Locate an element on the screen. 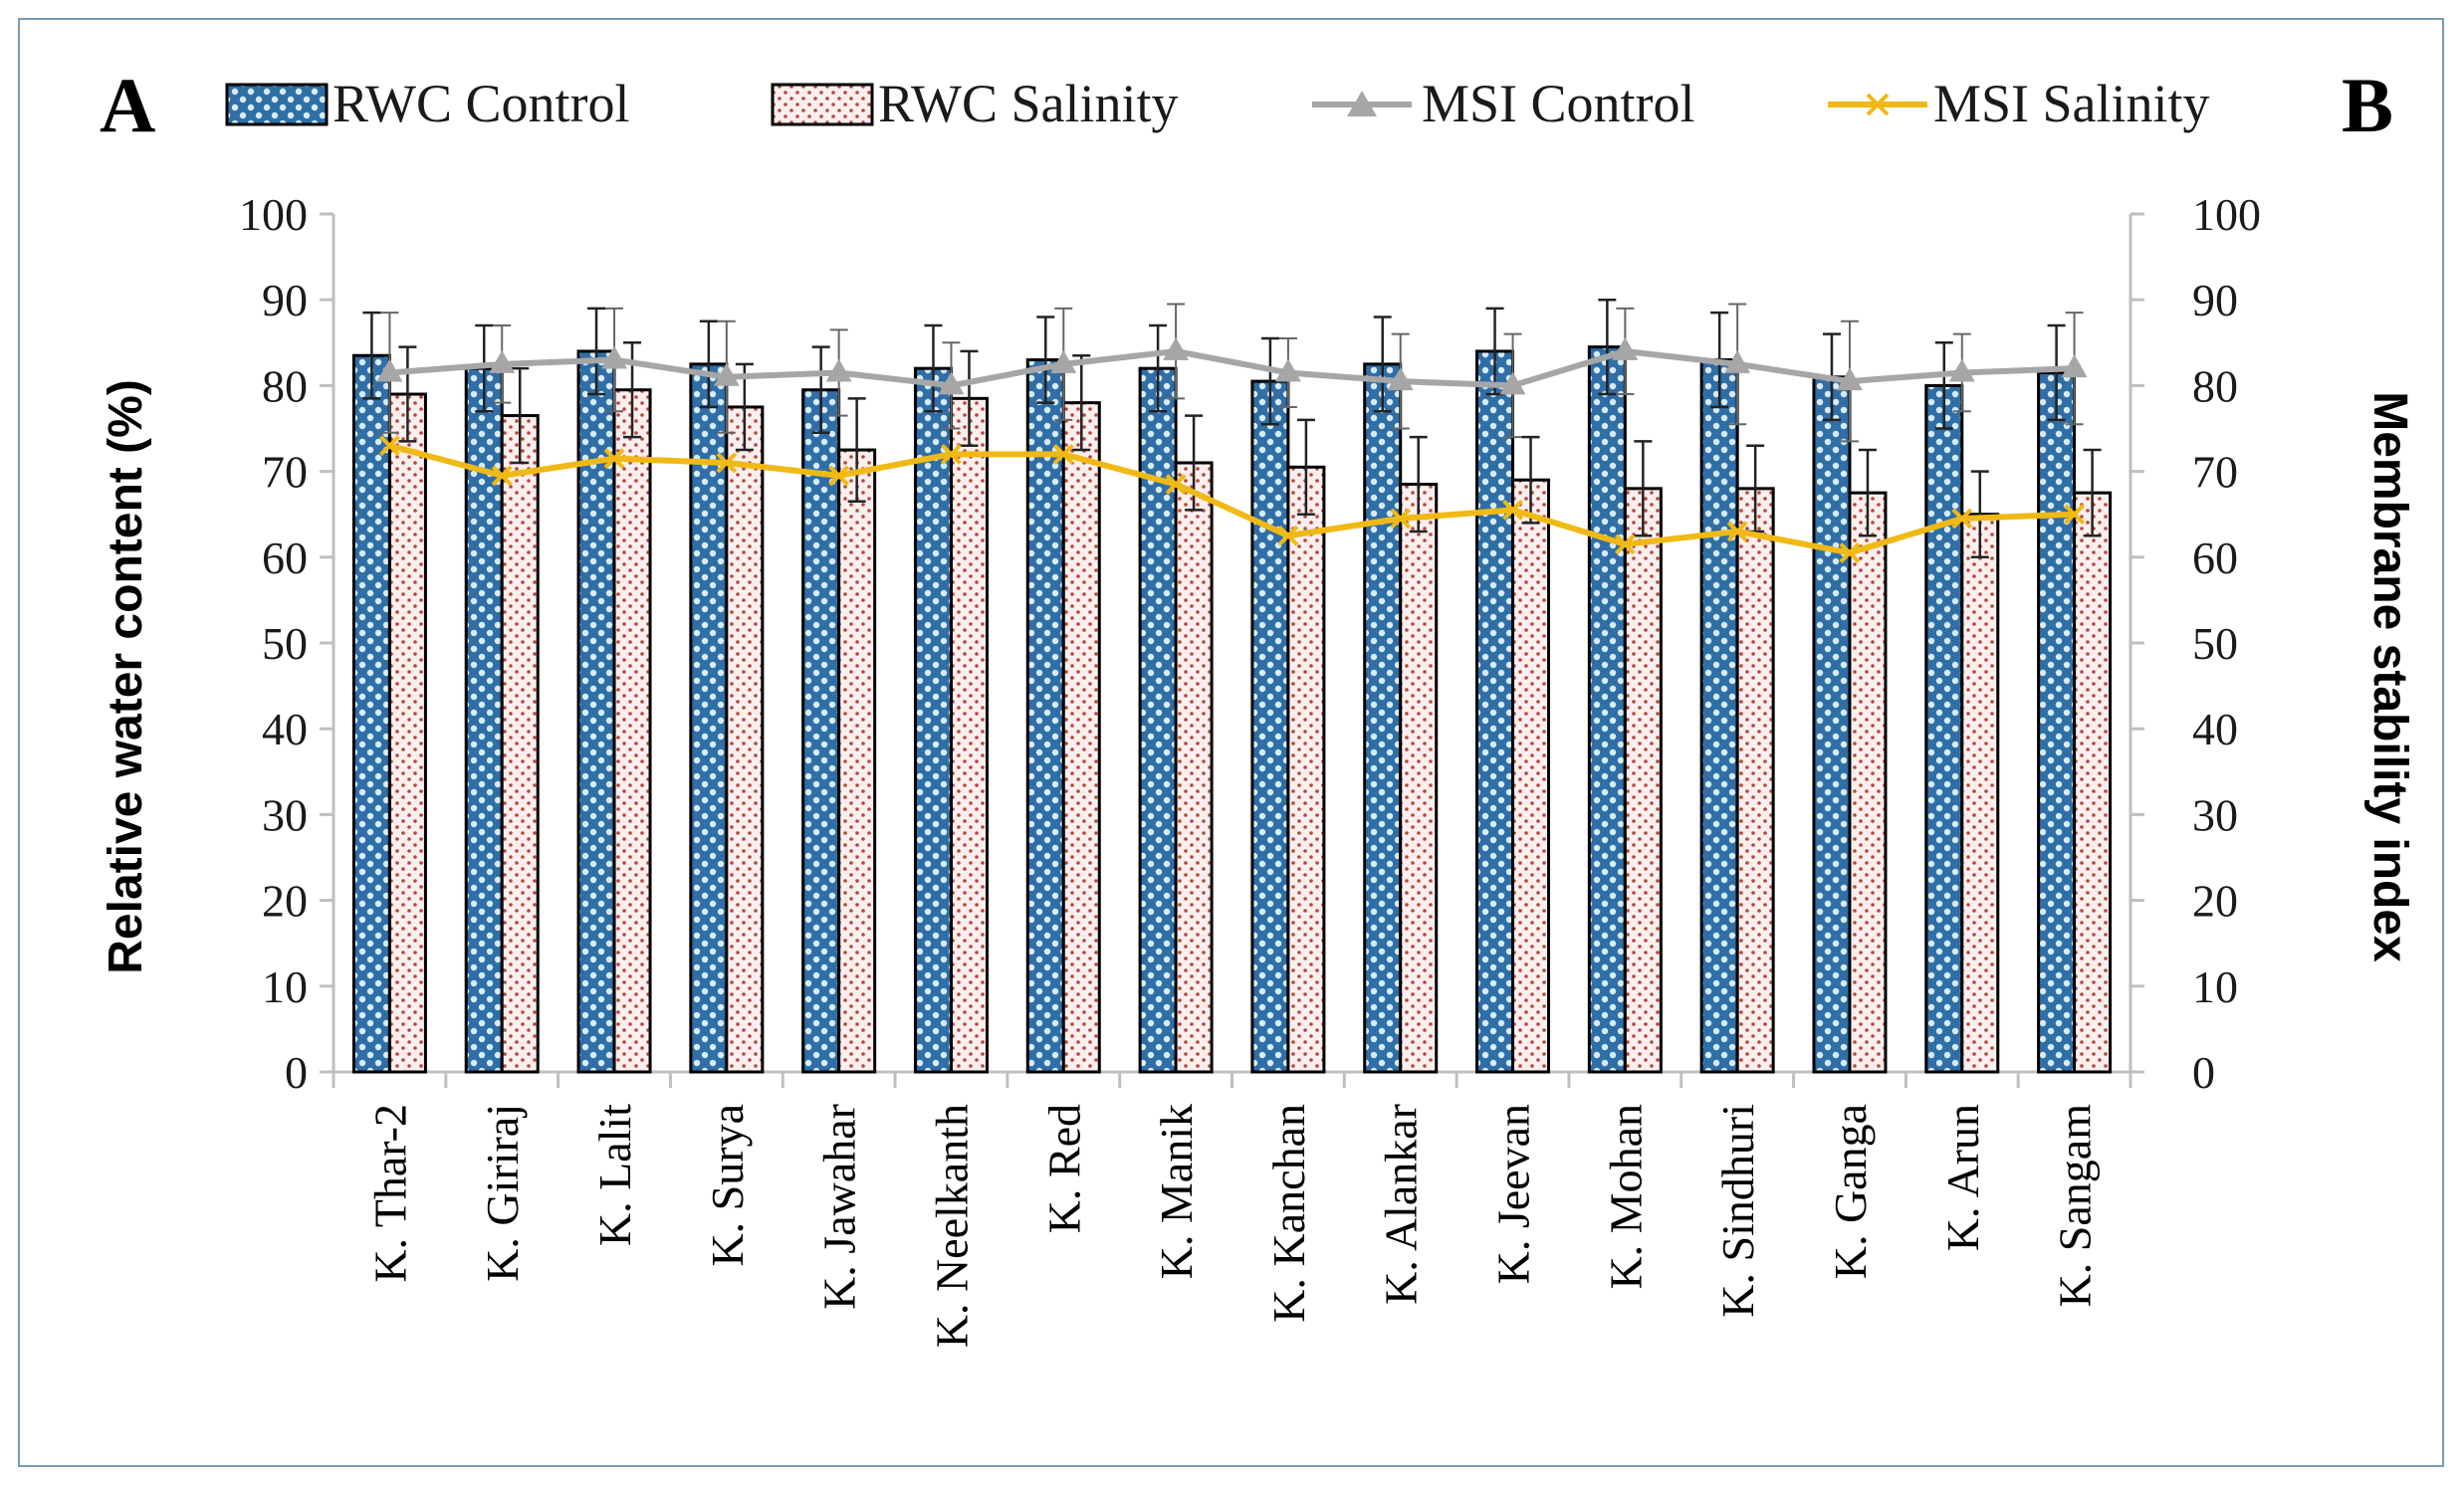  y2-tick-label: 80 is located at coordinates (2215, 385).